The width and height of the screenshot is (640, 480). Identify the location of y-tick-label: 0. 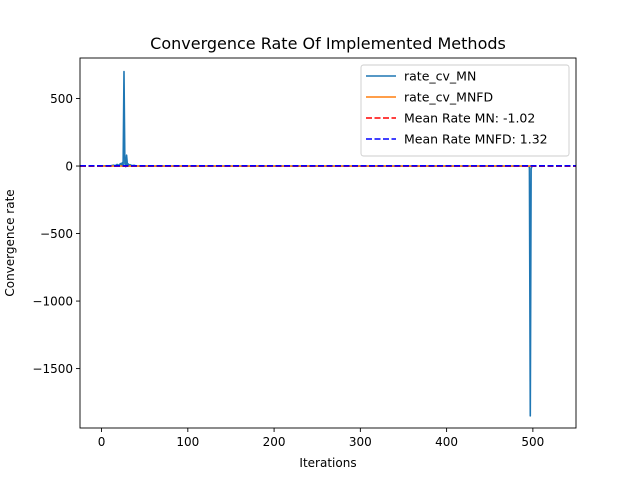
(69, 167).